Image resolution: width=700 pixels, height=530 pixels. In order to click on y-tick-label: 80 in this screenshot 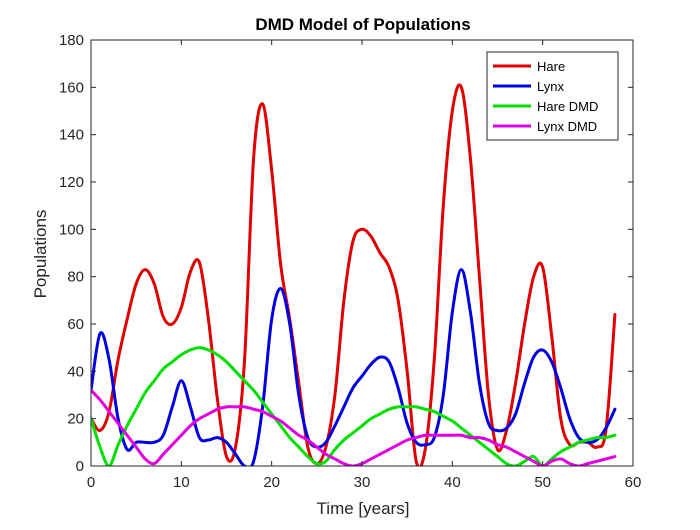, I will do `click(75, 277)`.